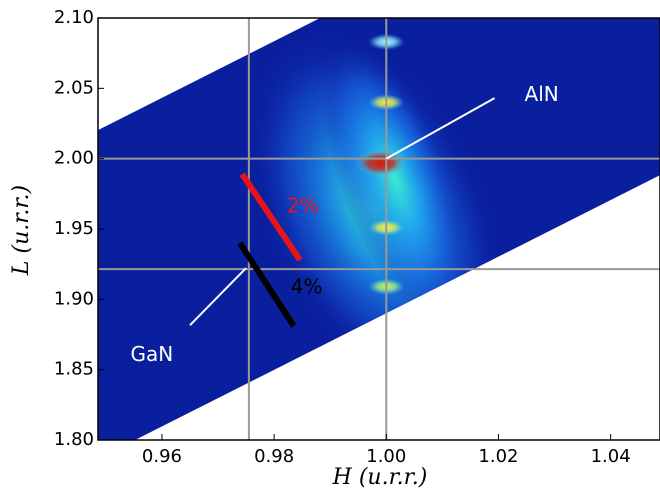 The image size is (660, 493). I want to click on glow, so click(395, 180).